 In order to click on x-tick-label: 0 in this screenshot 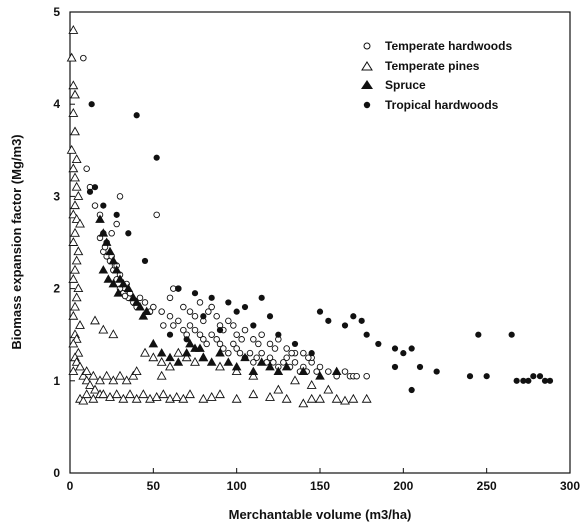, I will do `click(70, 486)`.